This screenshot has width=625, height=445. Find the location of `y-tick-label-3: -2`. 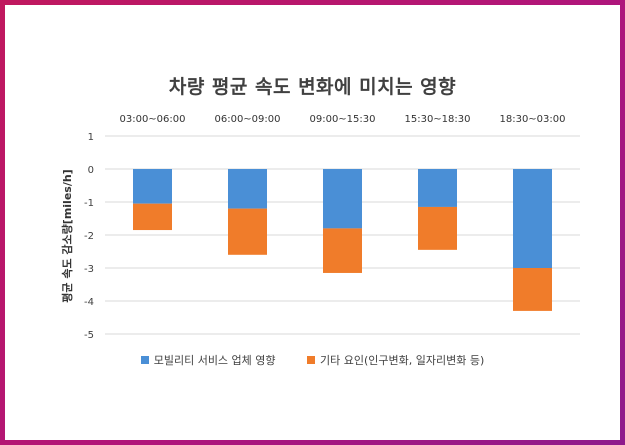

y-tick-label-3: -2 is located at coordinates (89, 236).